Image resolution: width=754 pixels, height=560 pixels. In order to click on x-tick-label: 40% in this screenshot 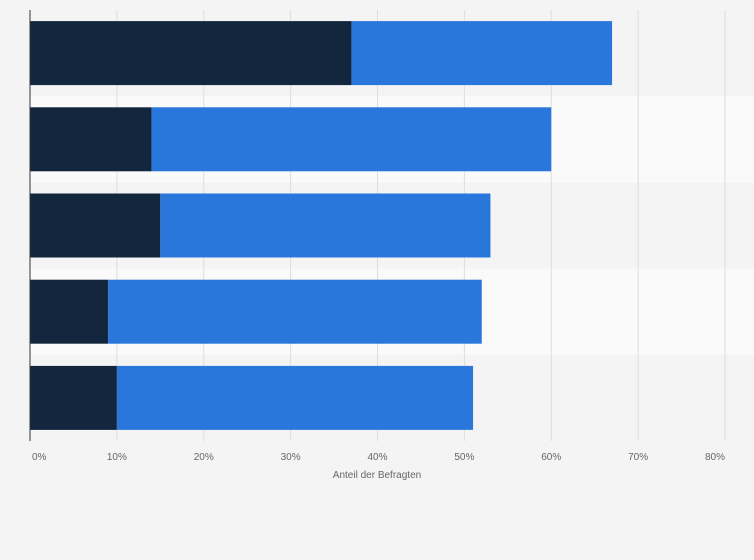, I will do `click(377, 457)`.